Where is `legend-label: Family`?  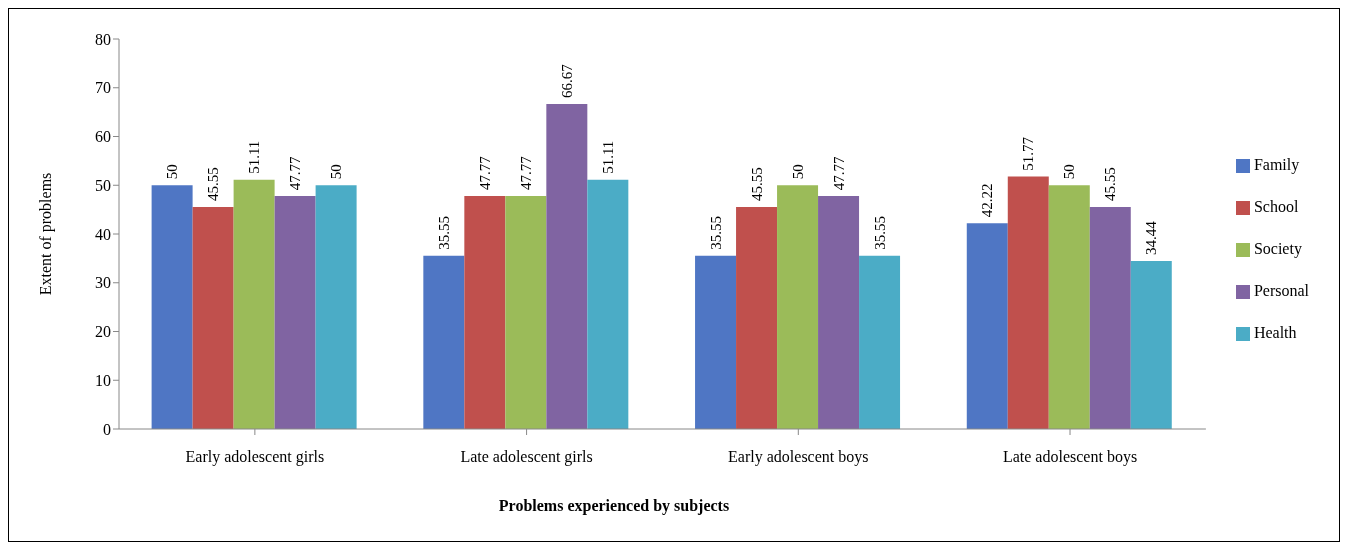 legend-label: Family is located at coordinates (1276, 164).